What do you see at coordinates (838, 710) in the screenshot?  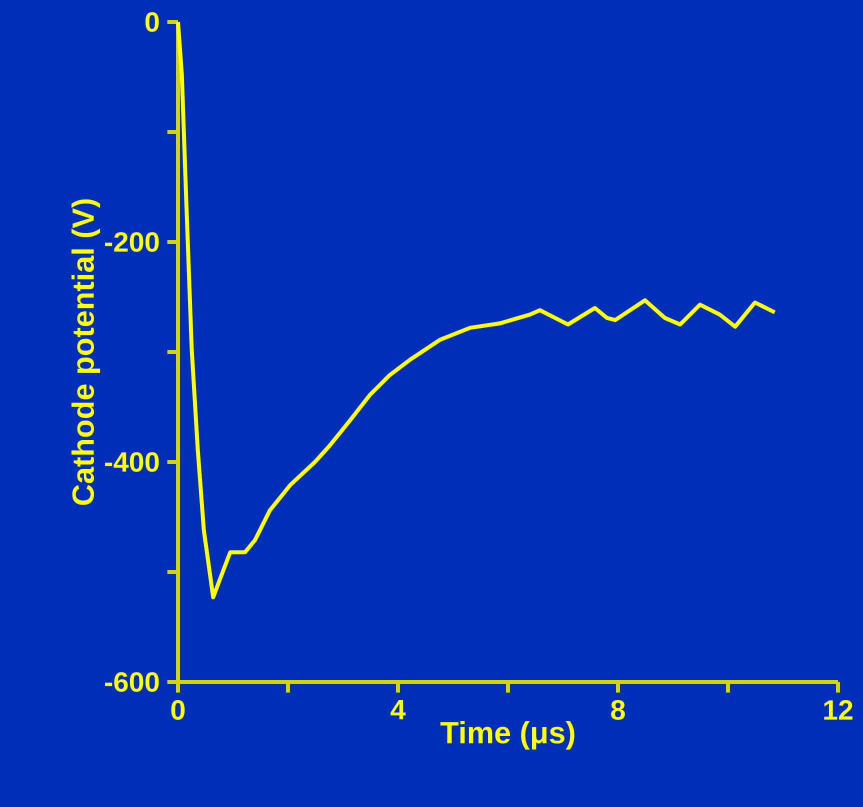 I see `x-tick-label: 12` at bounding box center [838, 710].